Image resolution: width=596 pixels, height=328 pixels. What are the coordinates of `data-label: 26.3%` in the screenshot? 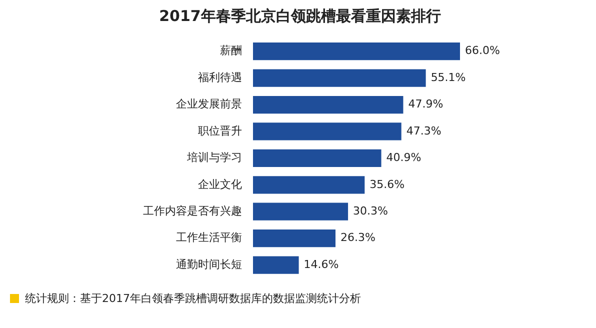 It's located at (358, 237).